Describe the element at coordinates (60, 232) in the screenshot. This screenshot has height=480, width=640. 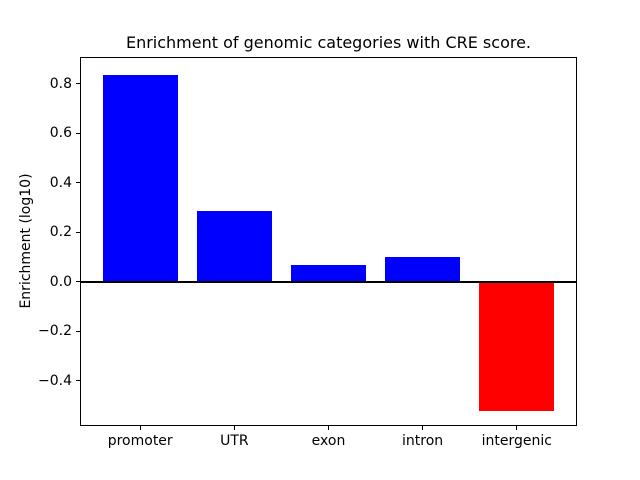
I see `y-tick-label: 0.2` at that location.